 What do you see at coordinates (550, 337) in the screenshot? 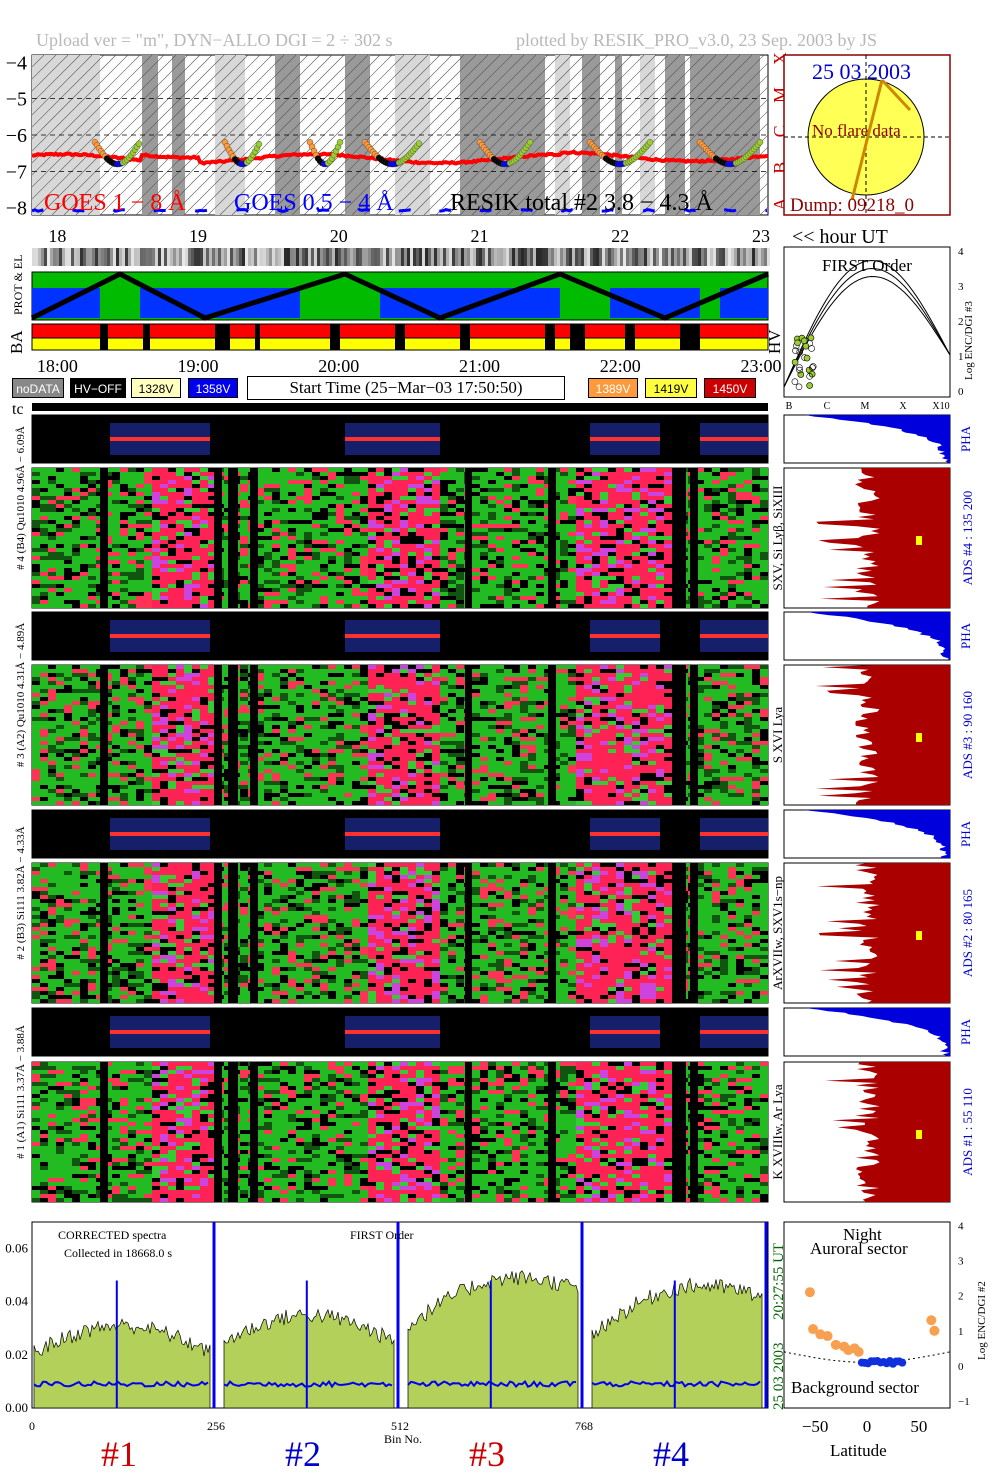
I see `ba-gap` at bounding box center [550, 337].